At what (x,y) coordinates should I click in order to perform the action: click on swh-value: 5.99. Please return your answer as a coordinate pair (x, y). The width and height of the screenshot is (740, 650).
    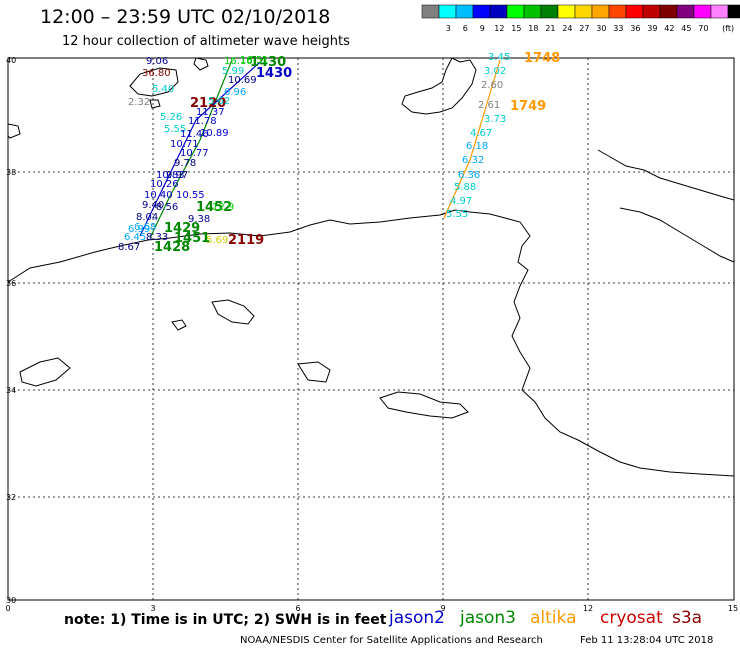
    Looking at the image, I should click on (233, 71).